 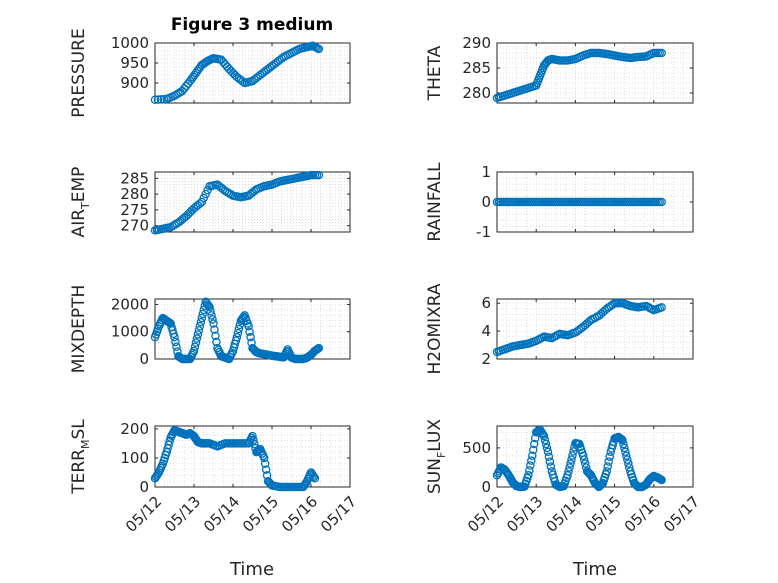 I want to click on y-axis-label: RAINFALL, so click(x=435, y=202).